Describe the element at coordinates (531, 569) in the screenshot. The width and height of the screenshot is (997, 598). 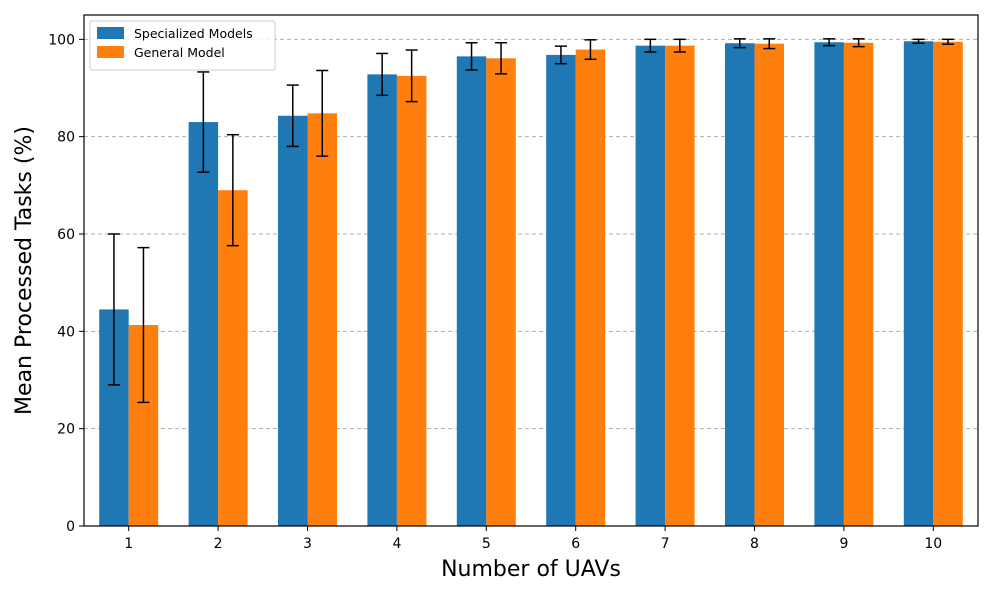
I see `x-axis-title: Number of UAVs` at that location.